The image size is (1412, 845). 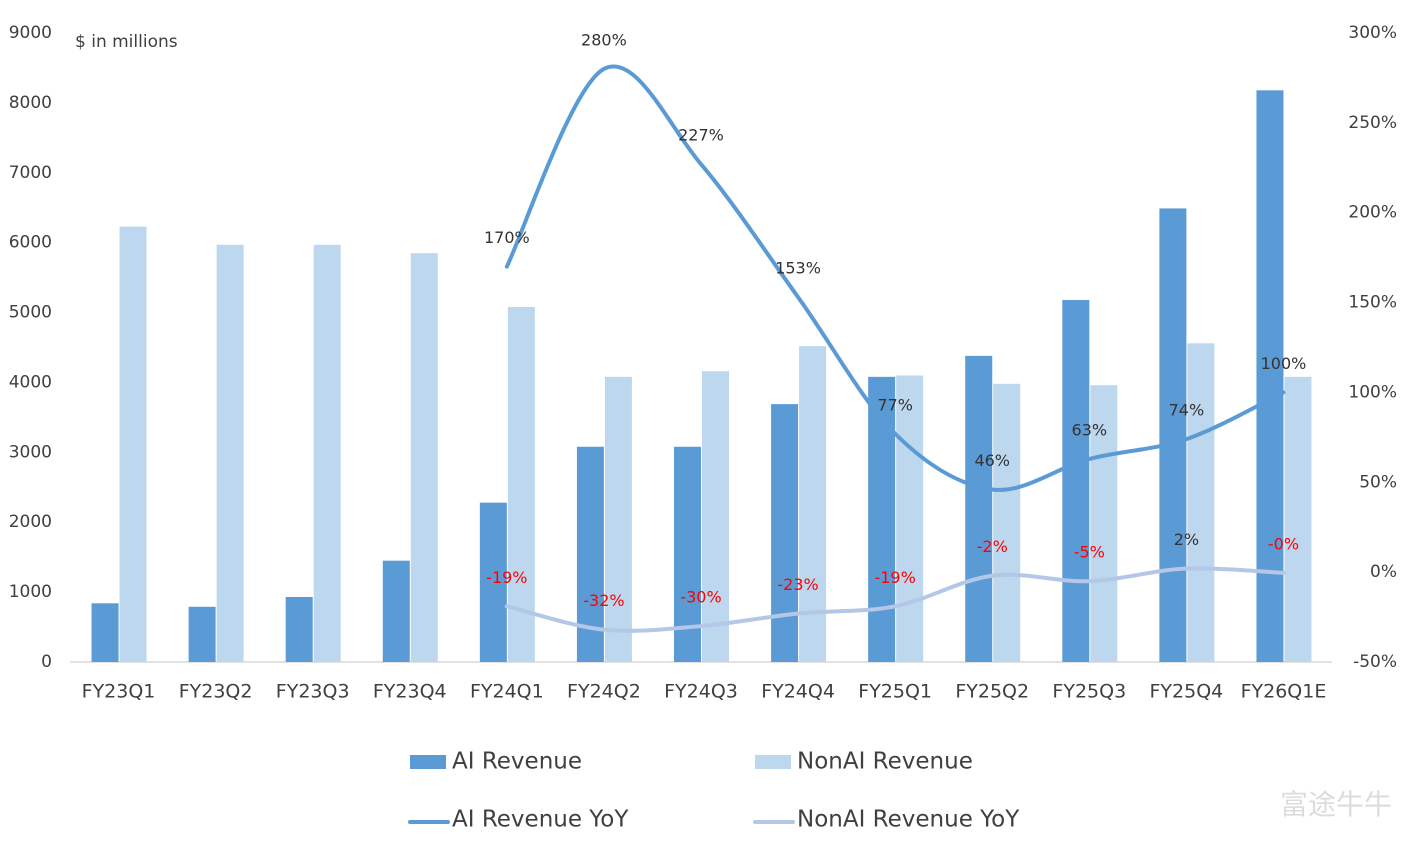 I want to click on data-label: 63%, so click(x=1090, y=429).